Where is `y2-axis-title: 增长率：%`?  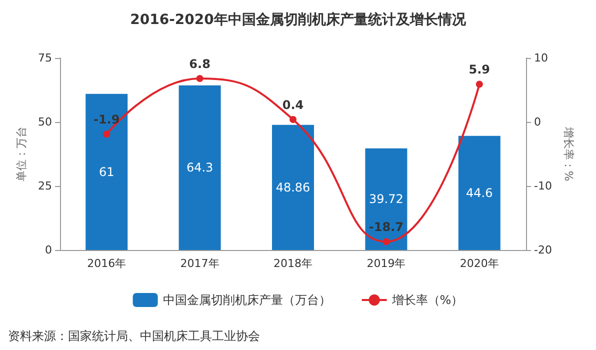 y2-axis-title: 增长率：% is located at coordinates (568, 154).